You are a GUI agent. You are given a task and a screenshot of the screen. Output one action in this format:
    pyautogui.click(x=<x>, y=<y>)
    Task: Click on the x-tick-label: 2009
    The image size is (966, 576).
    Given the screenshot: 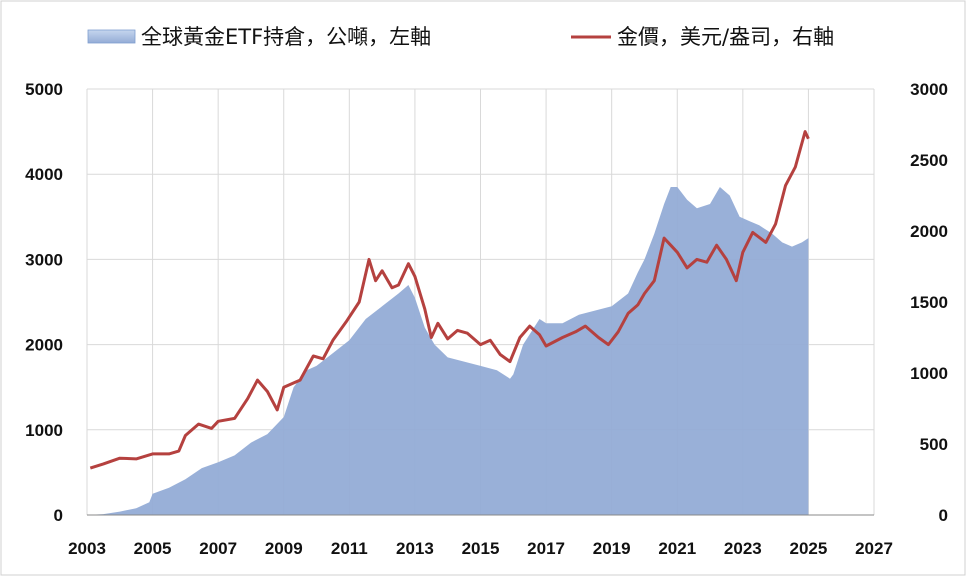 What is the action you would take?
    pyautogui.click(x=284, y=548)
    